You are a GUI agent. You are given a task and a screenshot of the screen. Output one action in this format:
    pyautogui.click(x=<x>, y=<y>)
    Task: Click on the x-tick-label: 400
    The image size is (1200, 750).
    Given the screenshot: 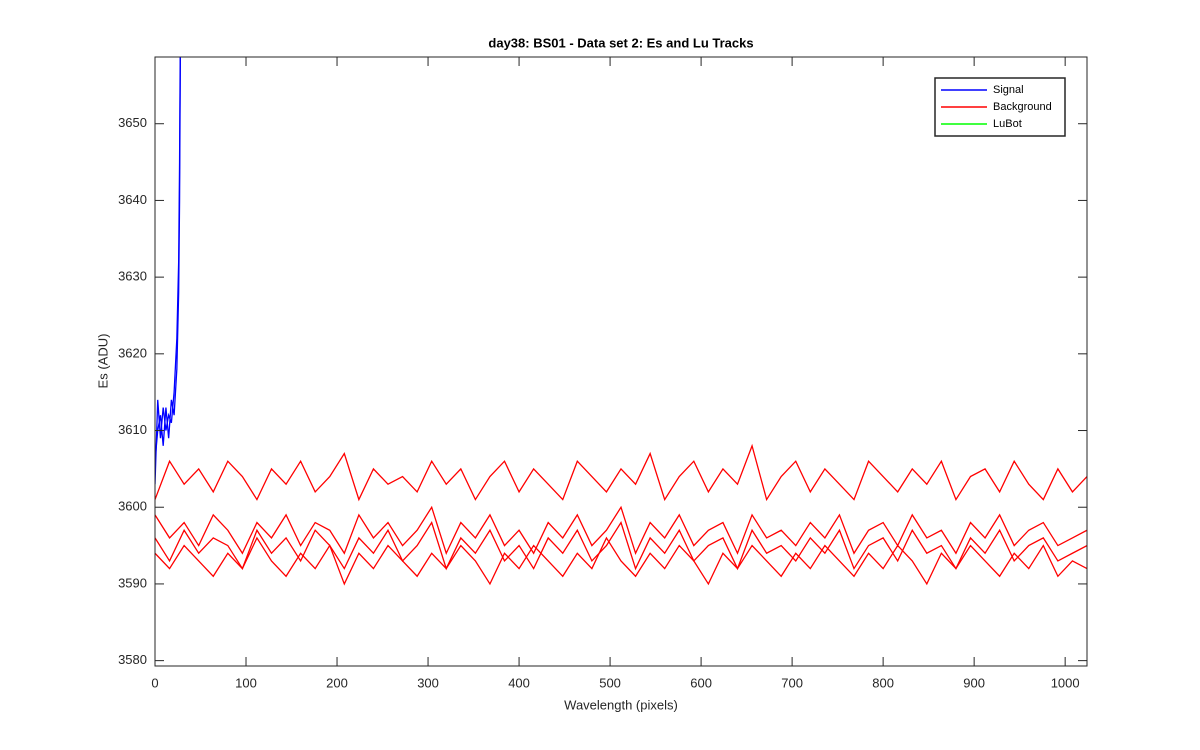 What is the action you would take?
    pyautogui.click(x=519, y=682)
    